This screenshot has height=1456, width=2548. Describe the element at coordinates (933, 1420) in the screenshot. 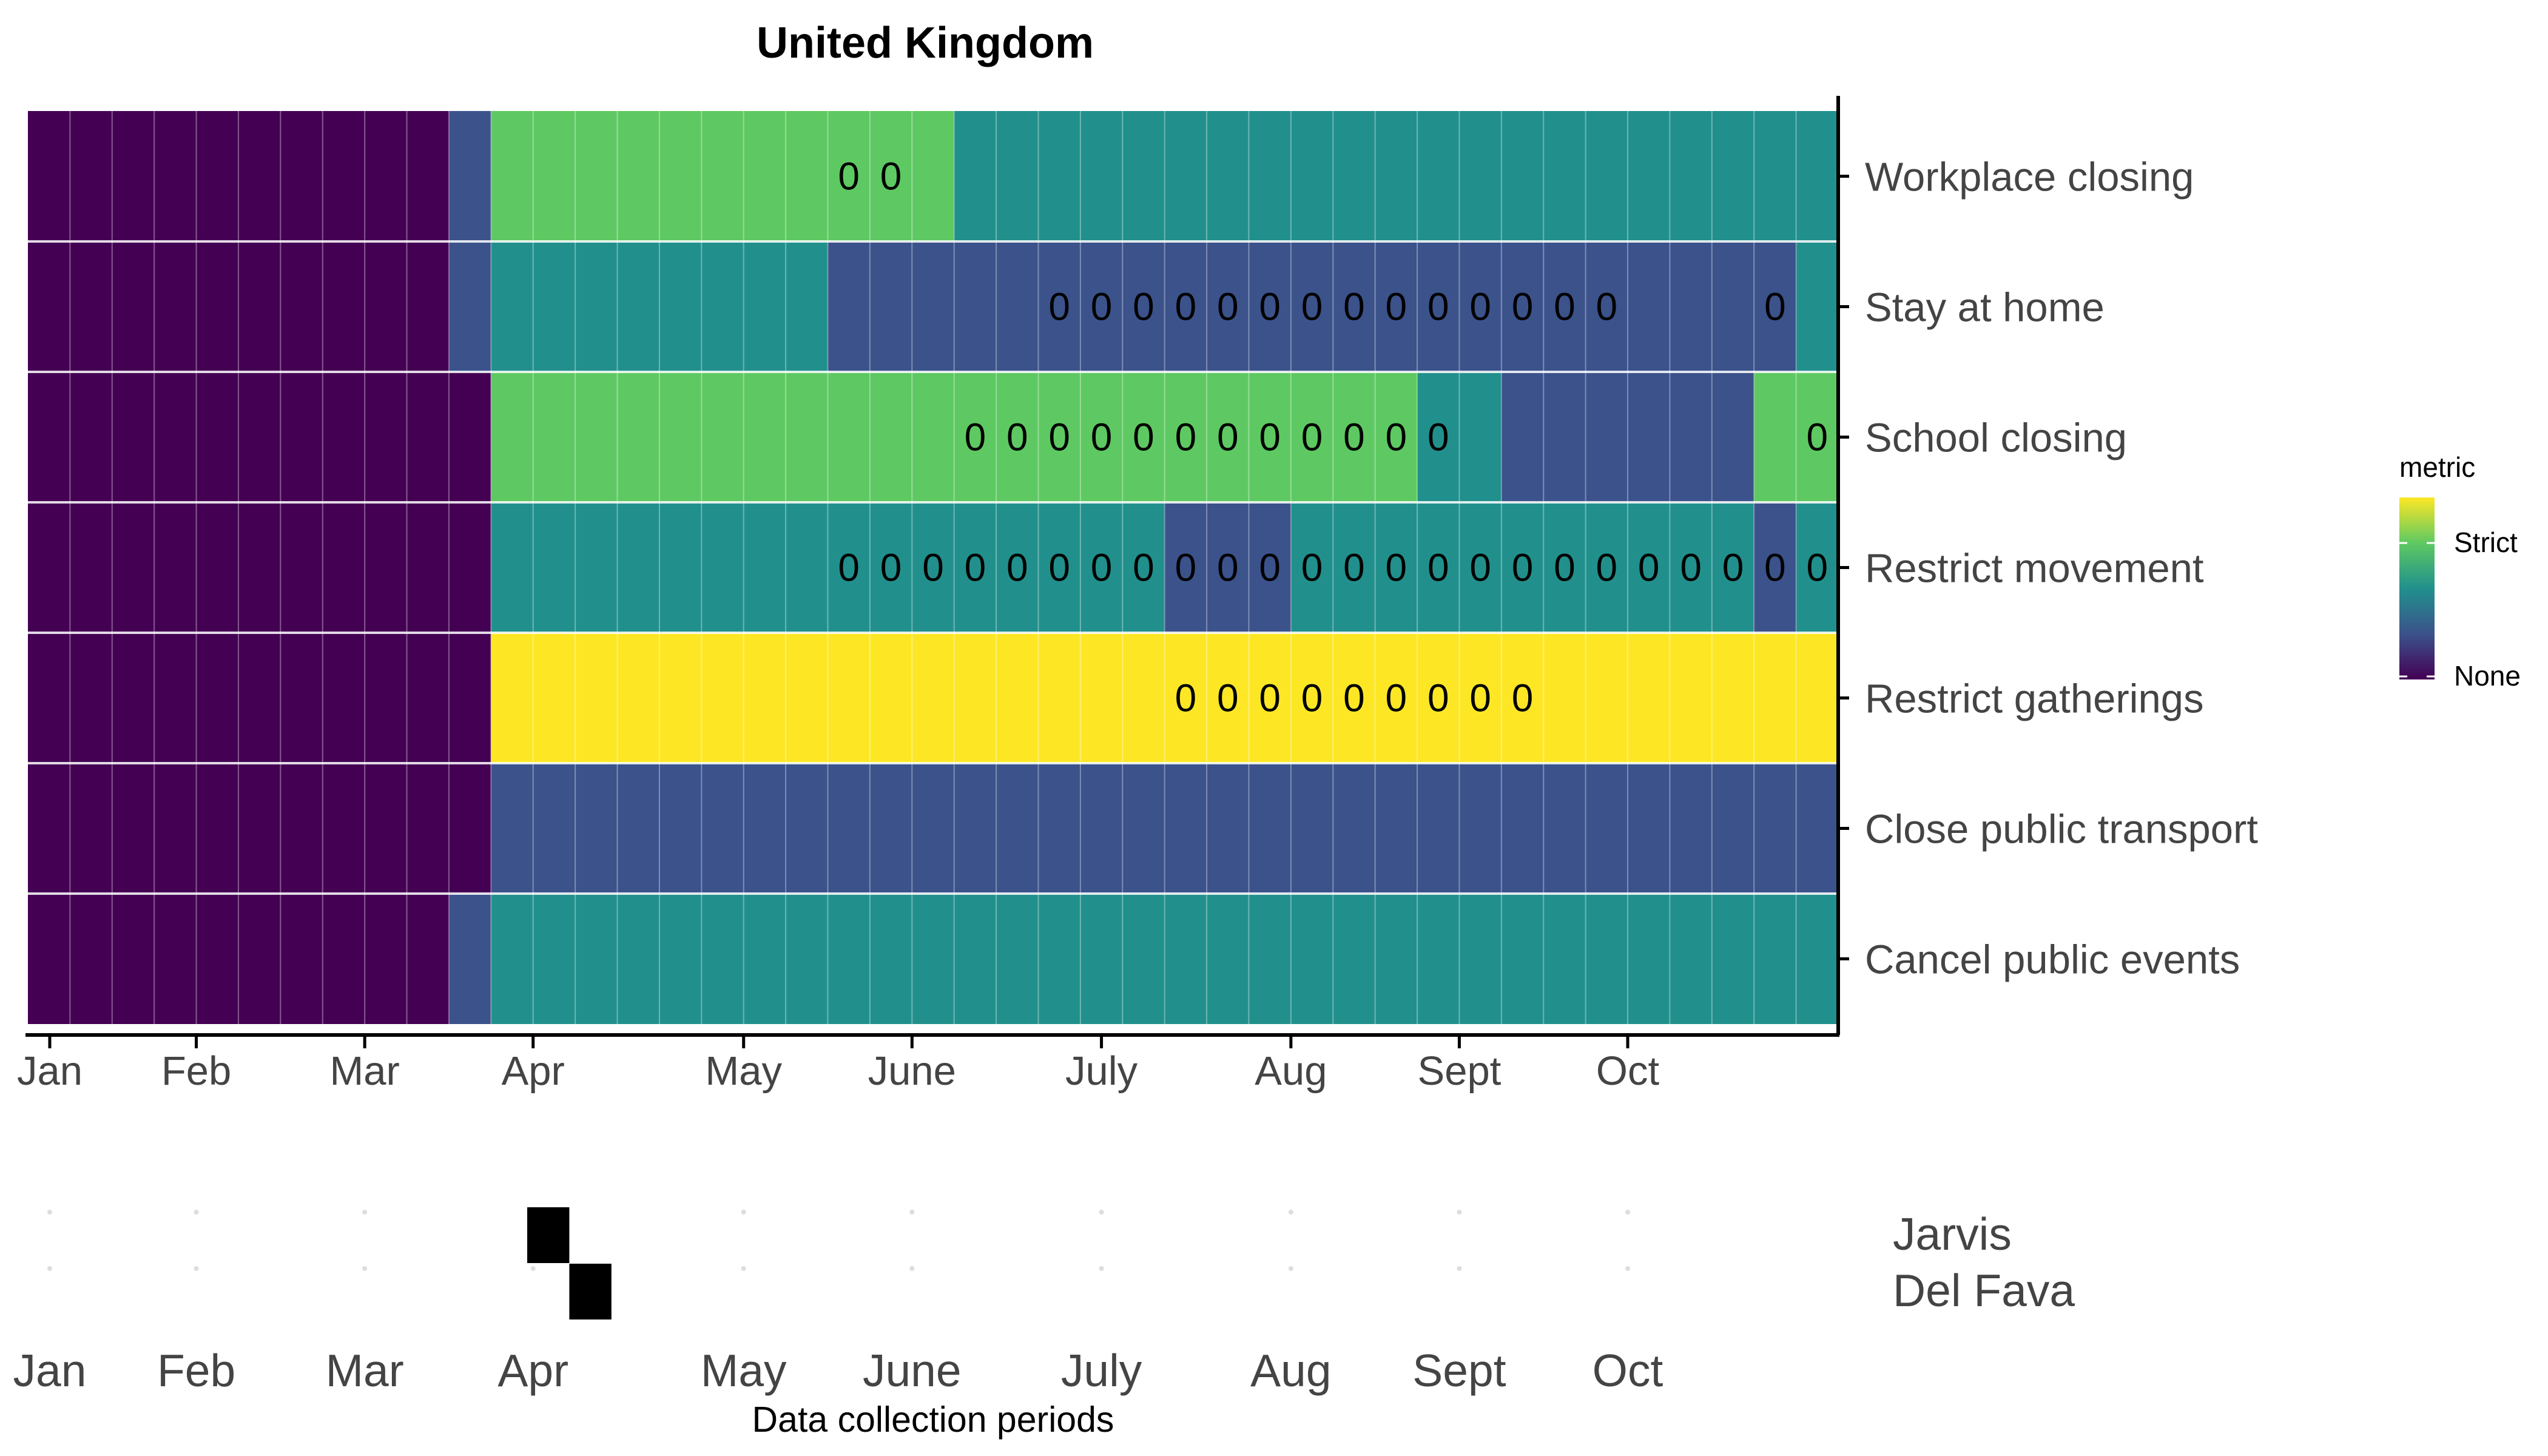

I see `bottom-caption: Data collection periods` at that location.